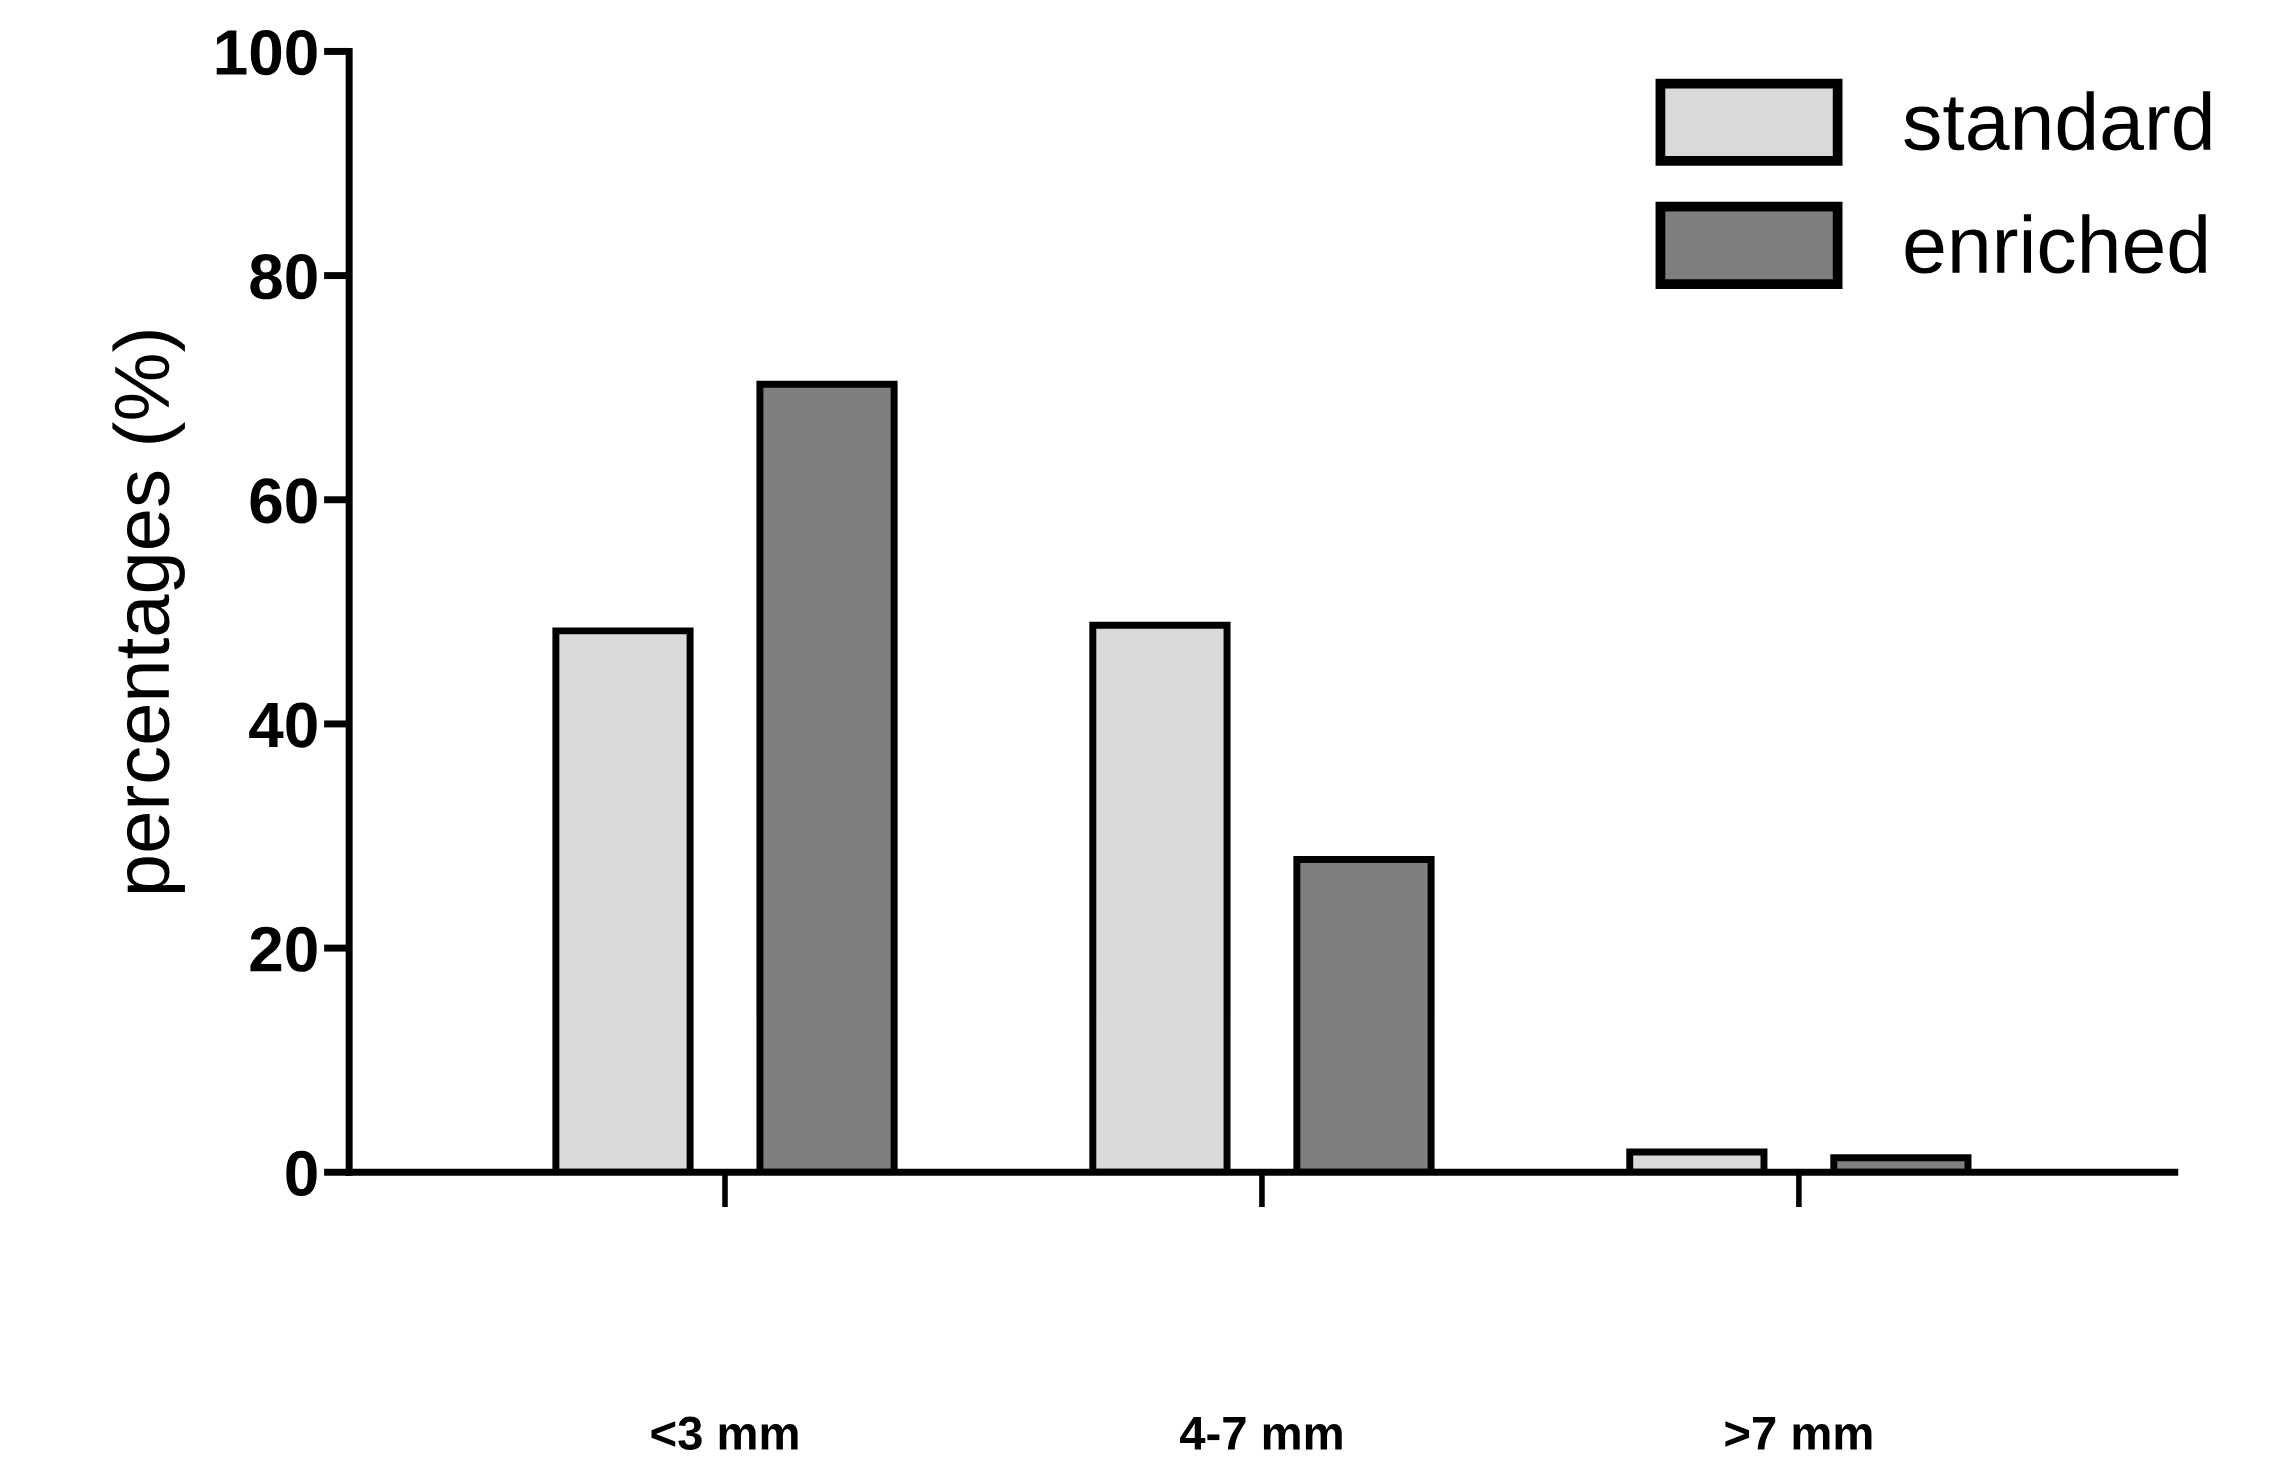 This screenshot has height=1469, width=2282. I want to click on y-tick-label: 0, so click(301, 1173).